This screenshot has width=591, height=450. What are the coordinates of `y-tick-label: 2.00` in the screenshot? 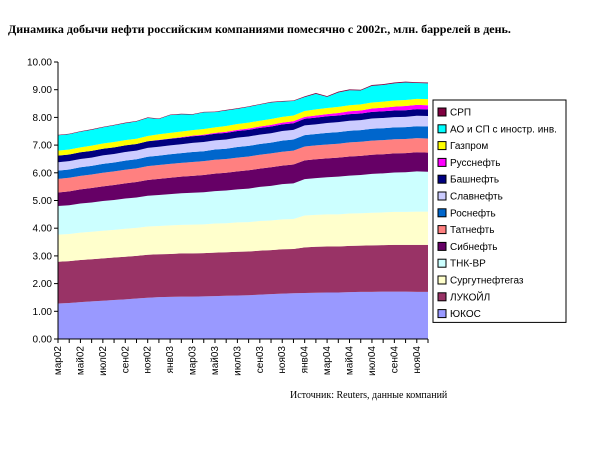 It's located at (43, 284).